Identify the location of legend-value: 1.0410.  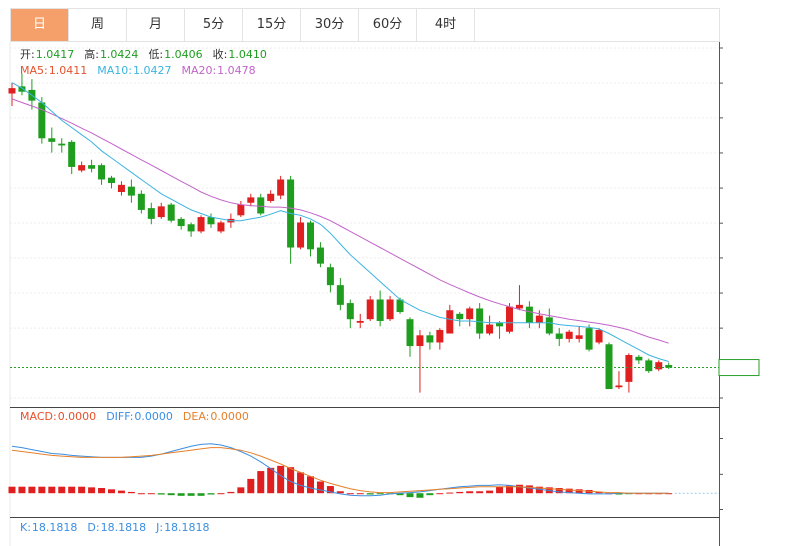
(247, 54).